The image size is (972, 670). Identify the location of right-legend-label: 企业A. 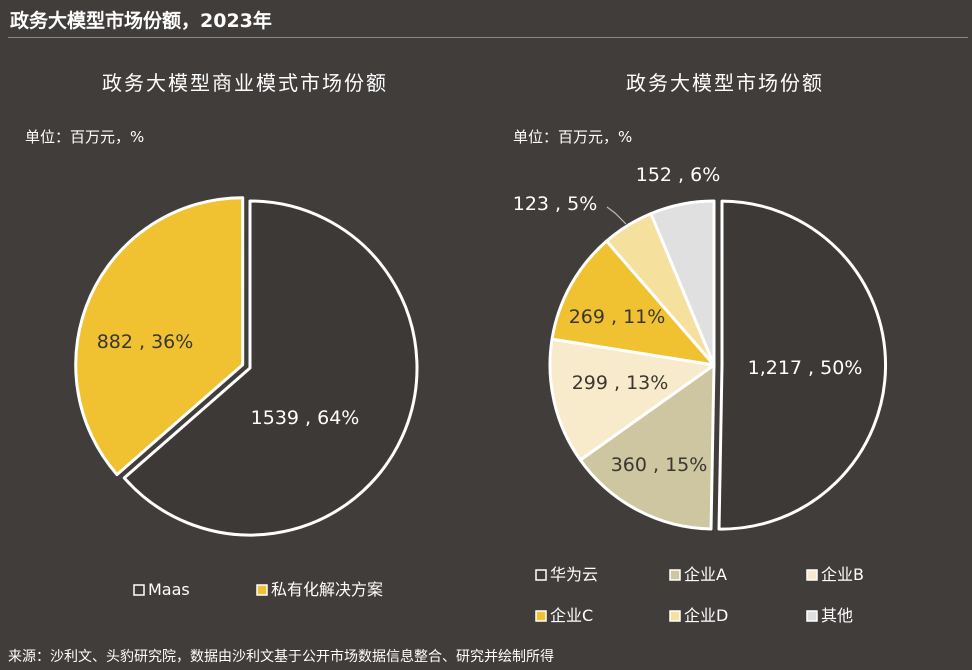
(705, 574).